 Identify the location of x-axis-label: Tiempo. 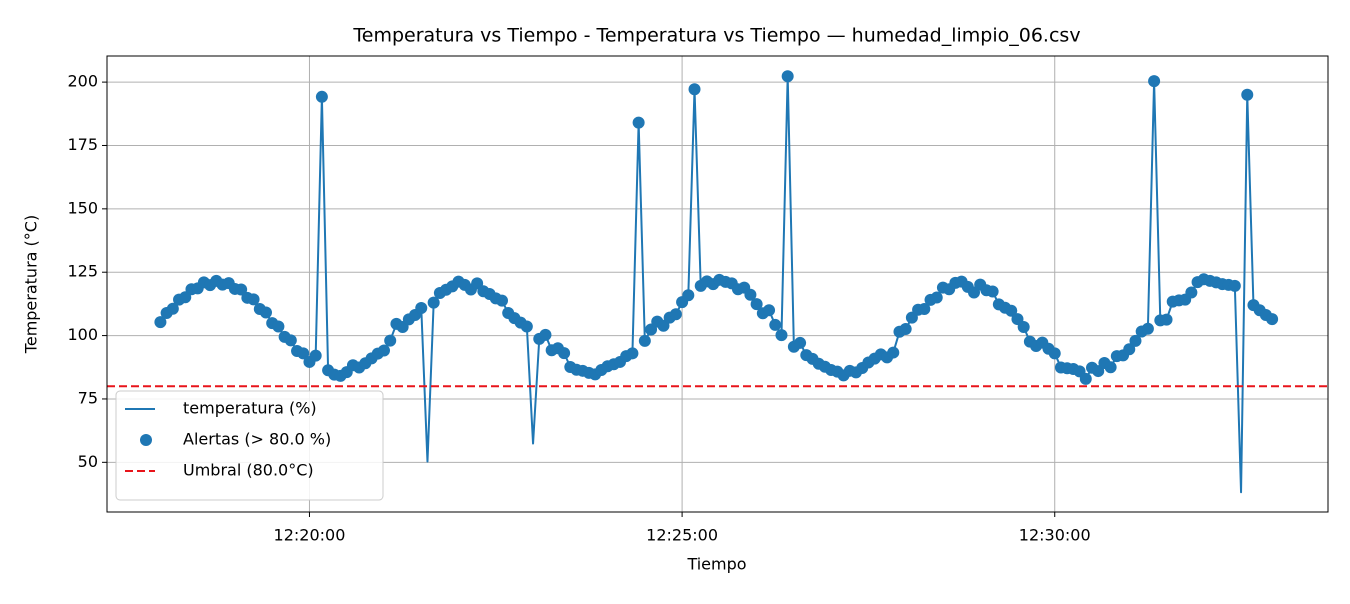
(716, 564).